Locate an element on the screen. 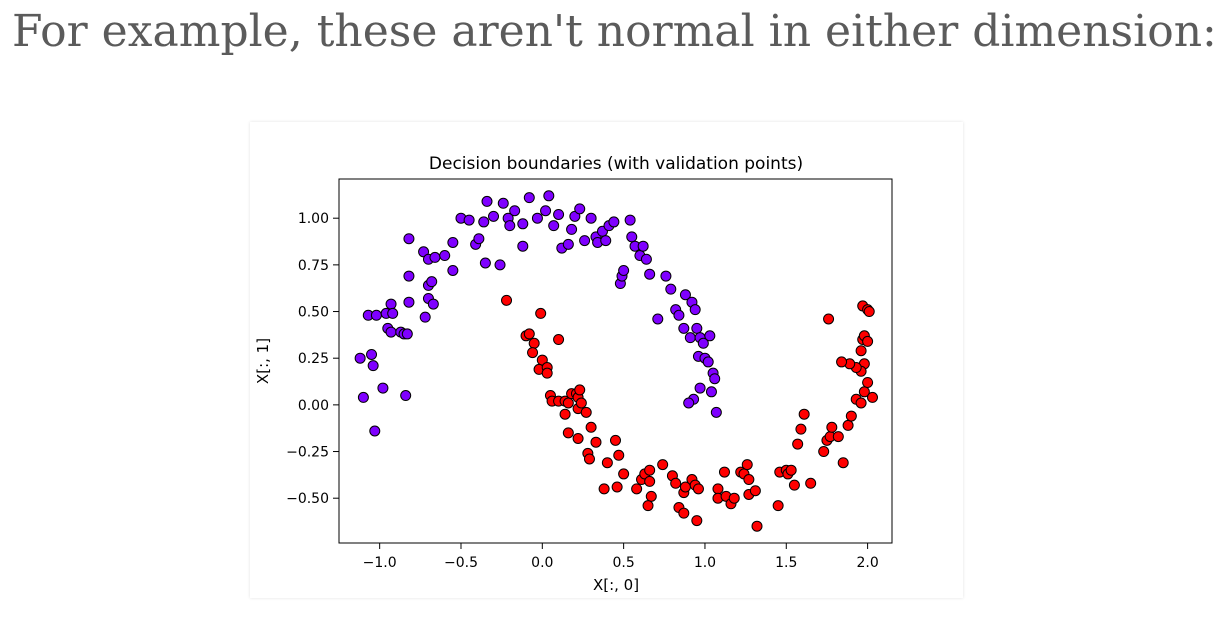 The image size is (1231, 634). y-tick-label: 0.25 is located at coordinates (313, 359).